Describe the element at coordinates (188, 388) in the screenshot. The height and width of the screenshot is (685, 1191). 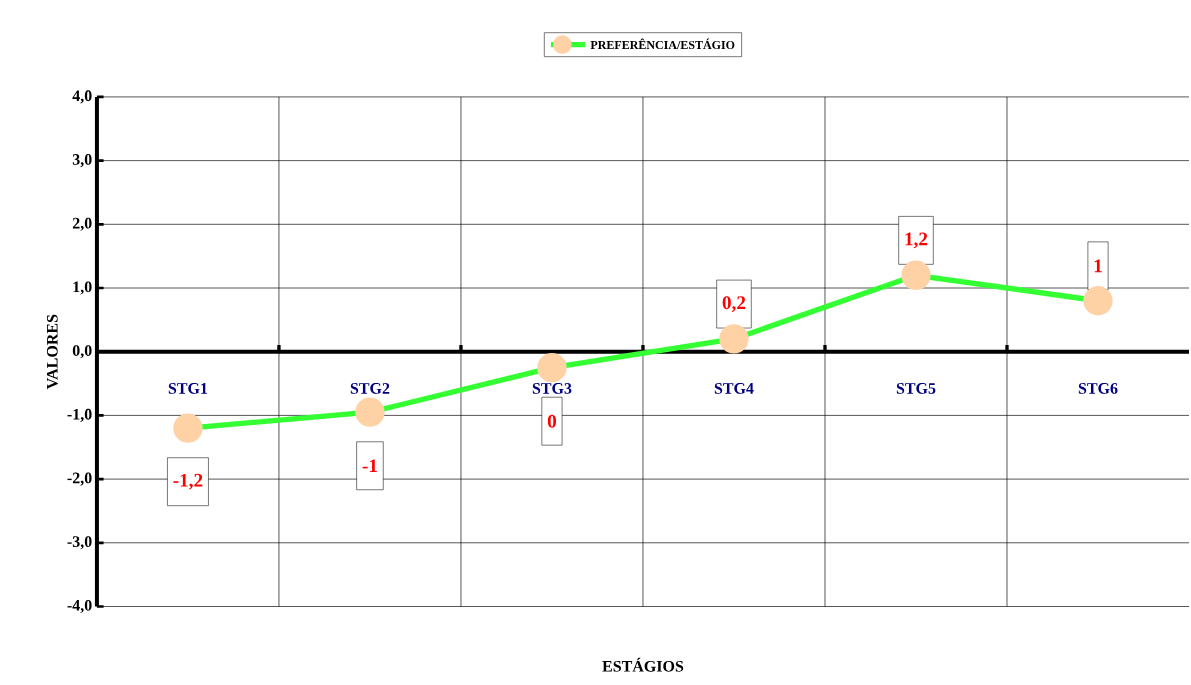
I see `x-tick-label: STG1` at that location.